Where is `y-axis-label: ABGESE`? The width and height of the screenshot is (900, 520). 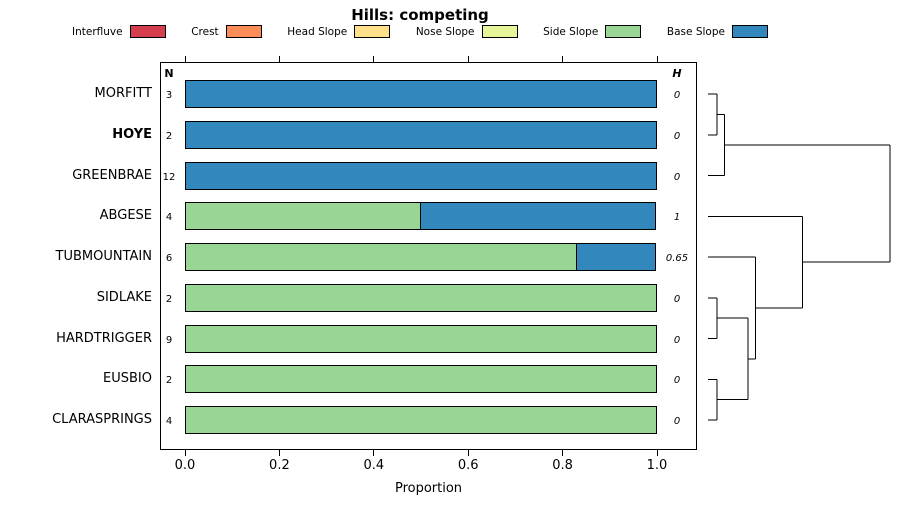
y-axis-label: ABGESE is located at coordinates (125, 216).